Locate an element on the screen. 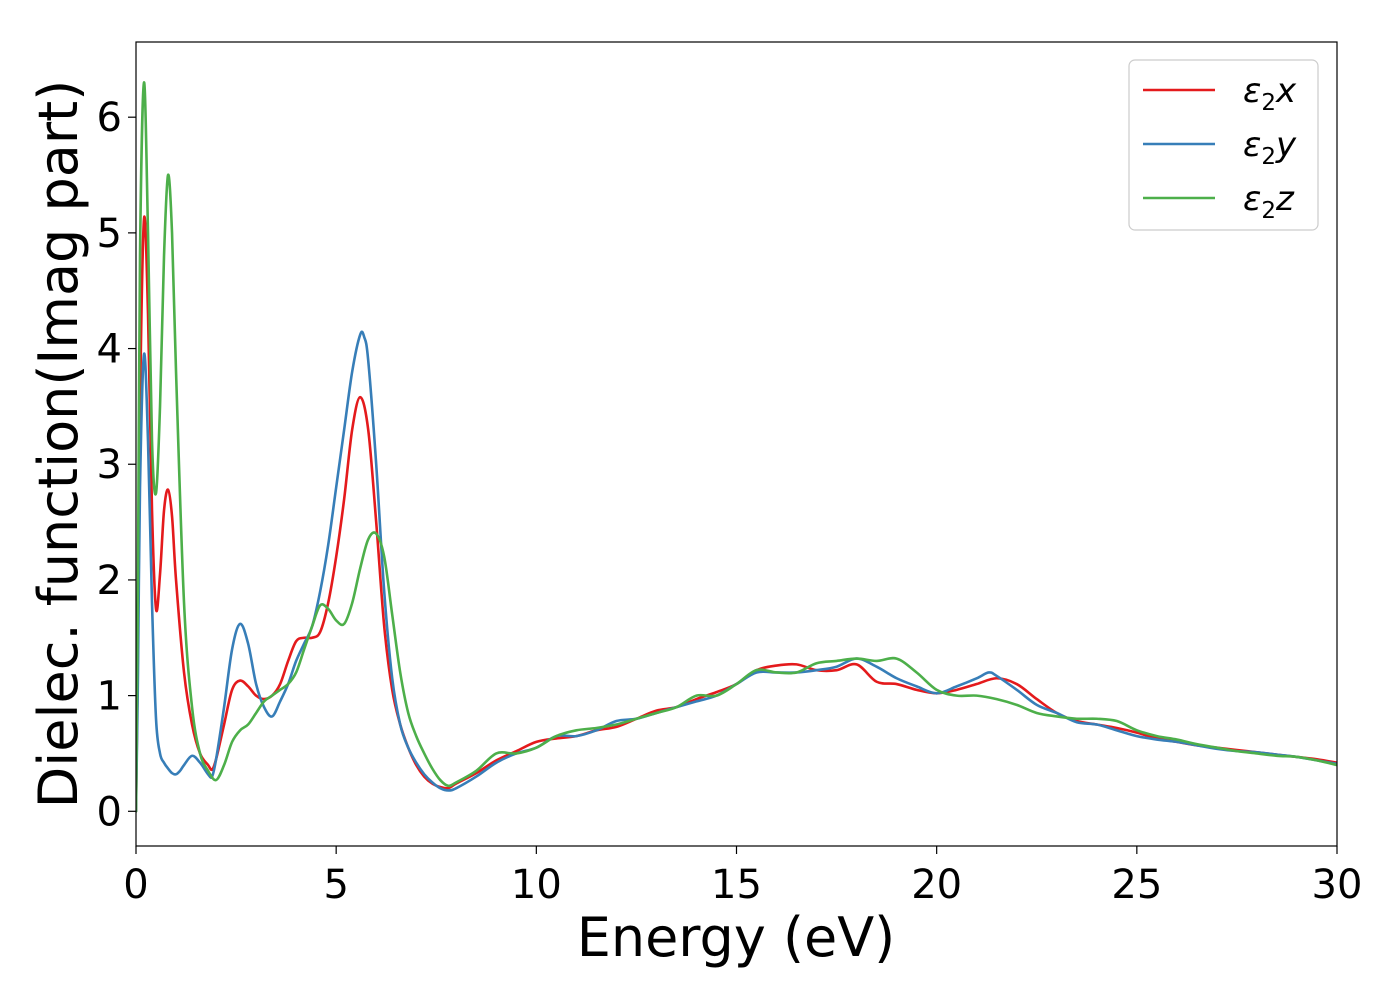 This screenshot has height=1000, width=1400. x-tick-label: 20 is located at coordinates (936, 885).